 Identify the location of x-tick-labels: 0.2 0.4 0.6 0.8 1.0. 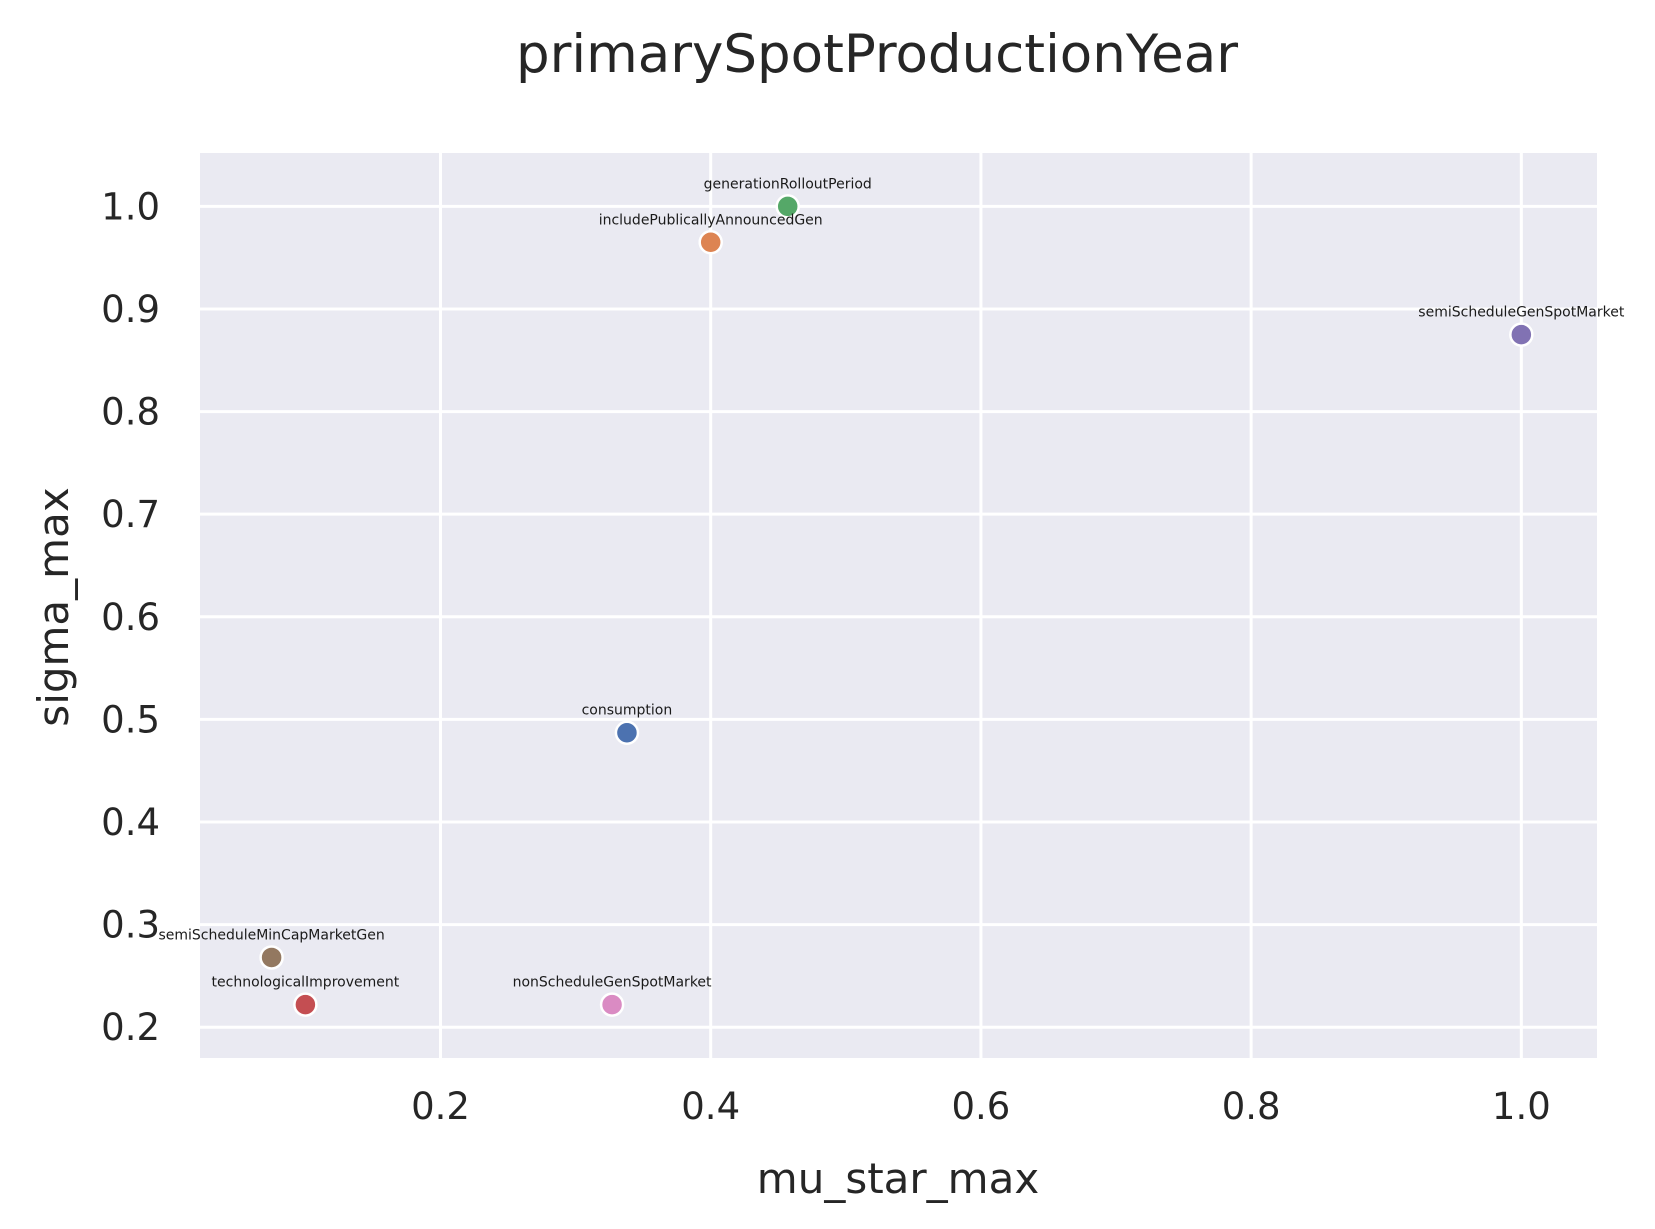
(981, 1106).